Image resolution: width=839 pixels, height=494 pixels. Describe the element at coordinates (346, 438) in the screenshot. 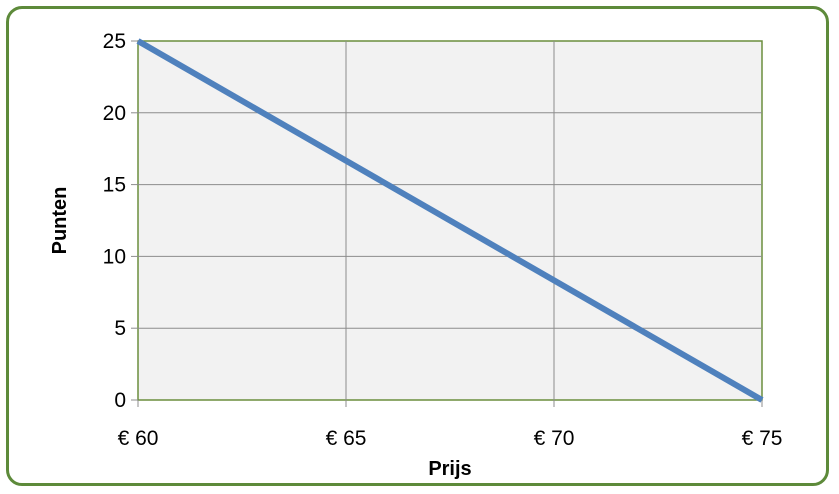

I see `x-tick-label: € 65` at that location.